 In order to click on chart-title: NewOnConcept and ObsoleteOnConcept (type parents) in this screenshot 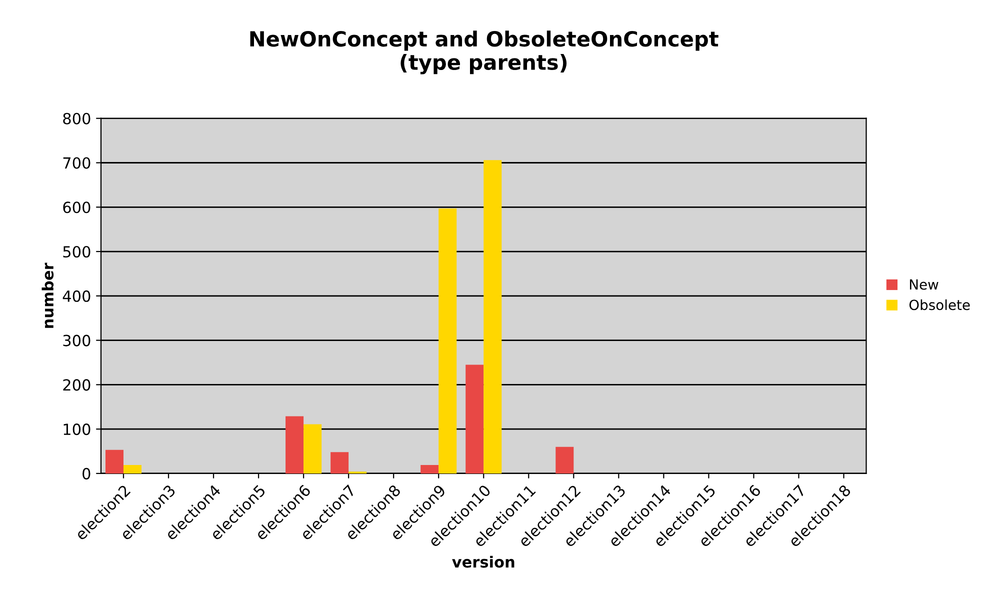, I will do `click(484, 52)`.